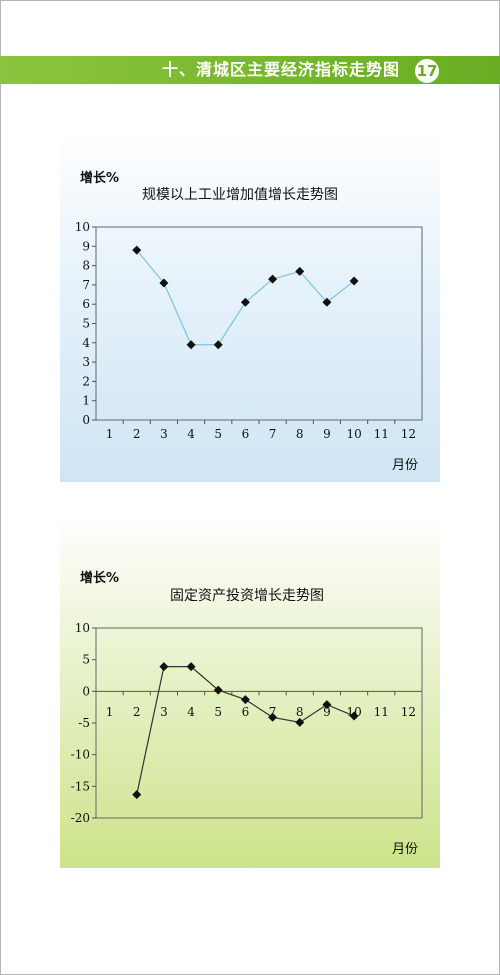 Image resolution: width=500 pixels, height=975 pixels. What do you see at coordinates (86, 266) in the screenshot?
I see `y-tick-label: 8` at bounding box center [86, 266].